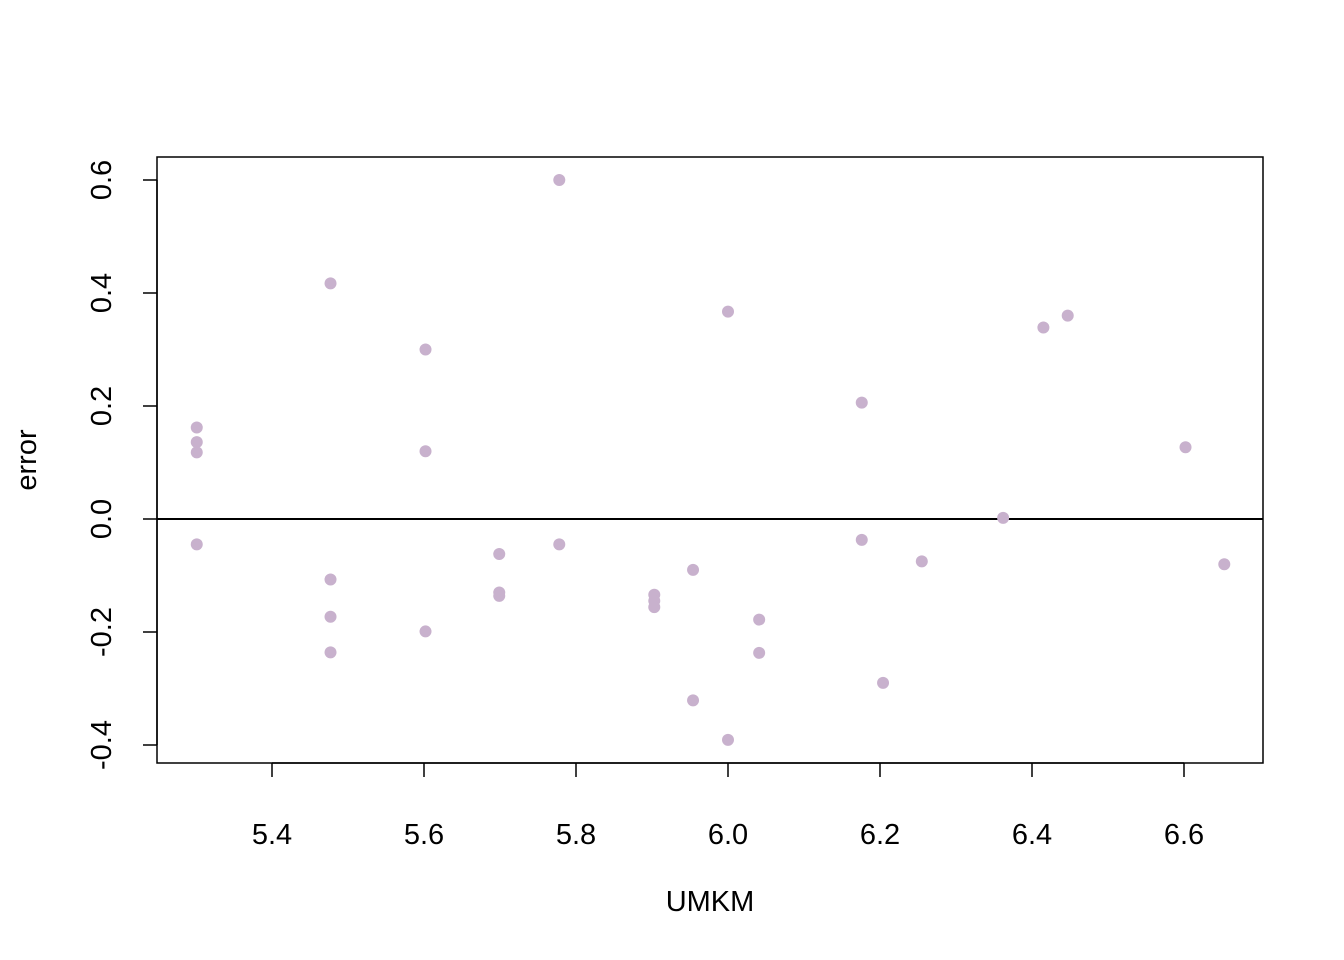  What do you see at coordinates (728, 806) in the screenshot?
I see `x-axis: 5.4 5.6 5.8 6.0 6.2 6.4 6.6` at bounding box center [728, 806].